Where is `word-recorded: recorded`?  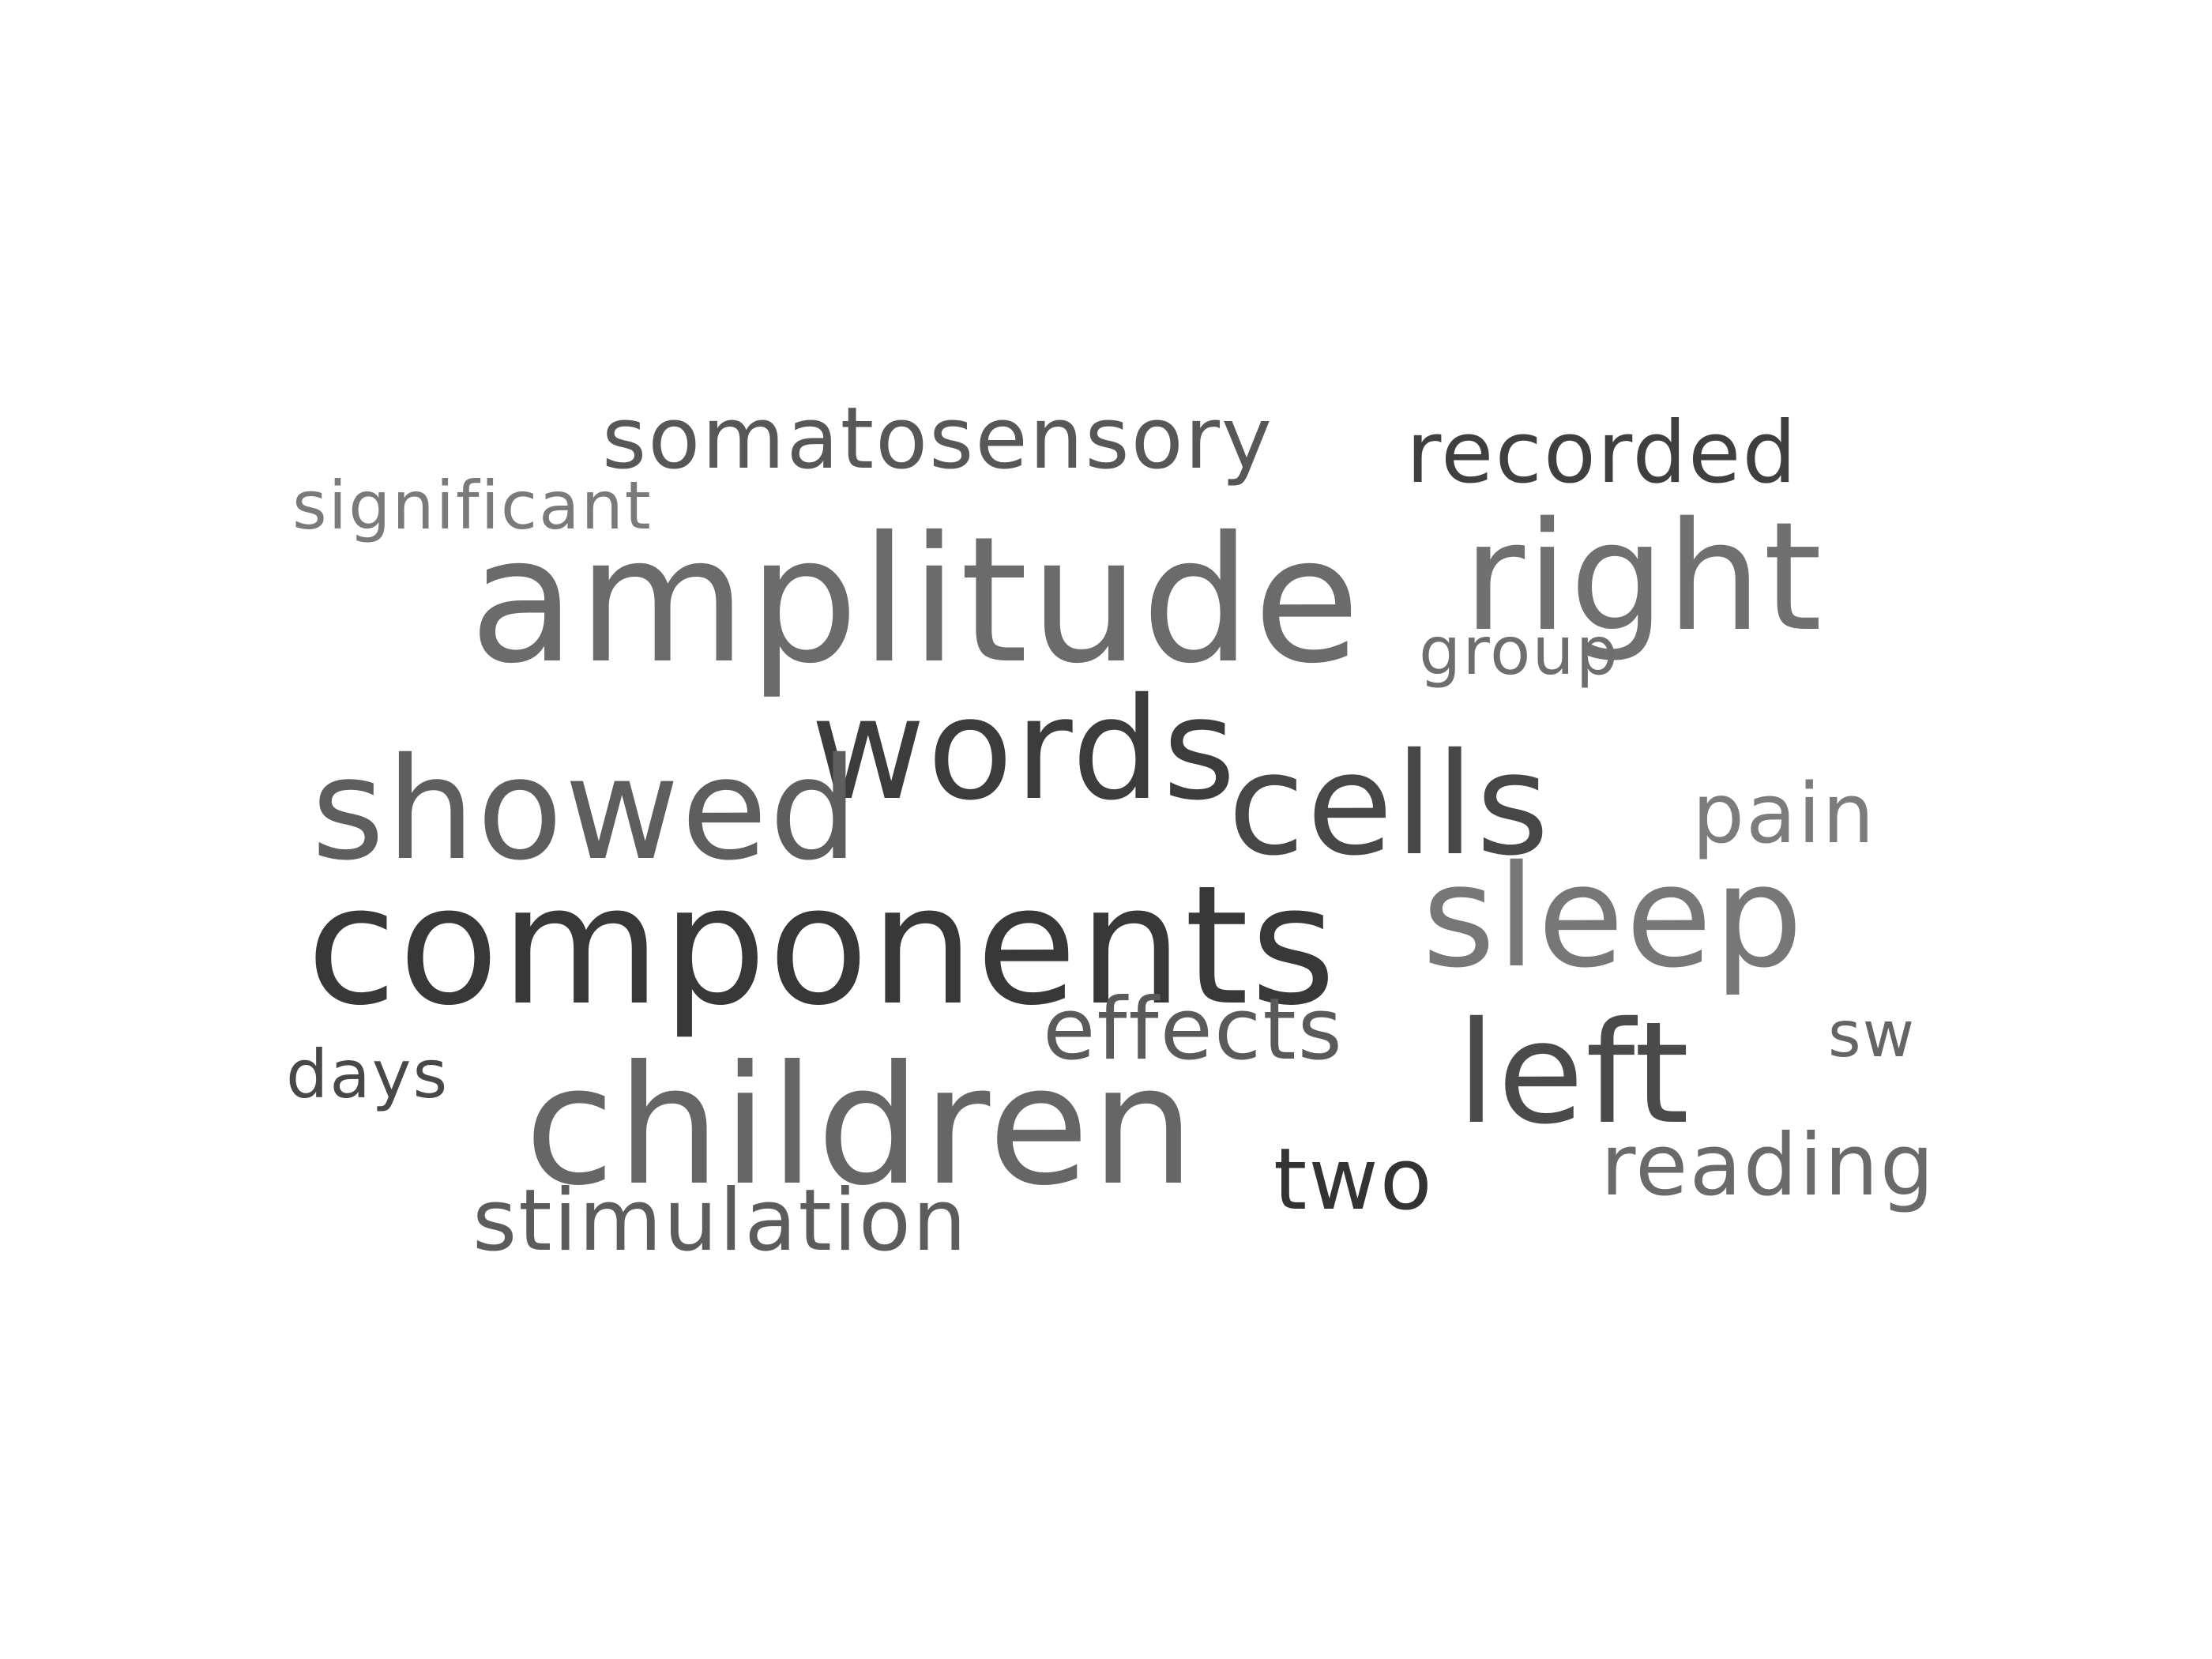 word-recorded: recorded is located at coordinates (1602, 453).